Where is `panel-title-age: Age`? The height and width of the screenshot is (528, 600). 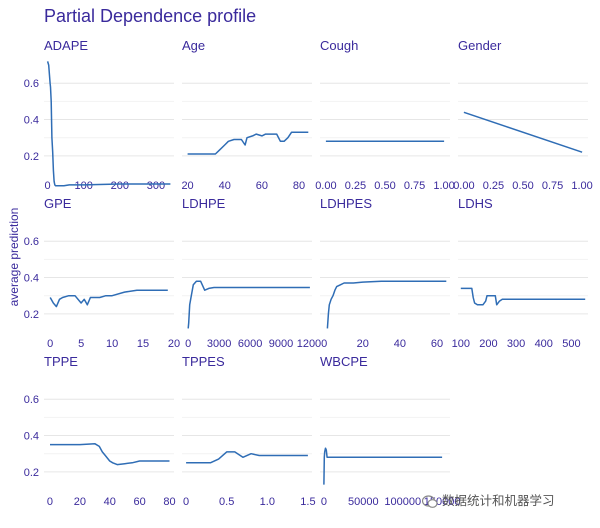 panel-title-age: Age is located at coordinates (193, 45).